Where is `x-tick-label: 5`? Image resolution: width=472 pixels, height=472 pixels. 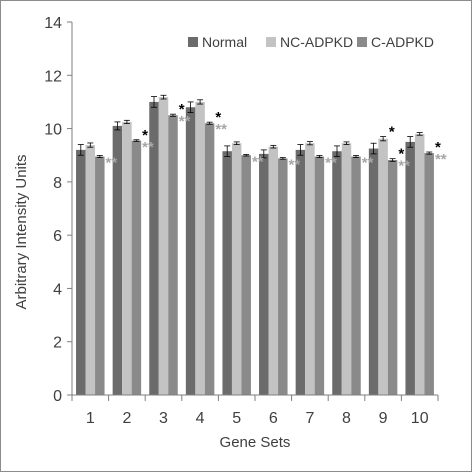 x-tick-label: 5 is located at coordinates (236, 418).